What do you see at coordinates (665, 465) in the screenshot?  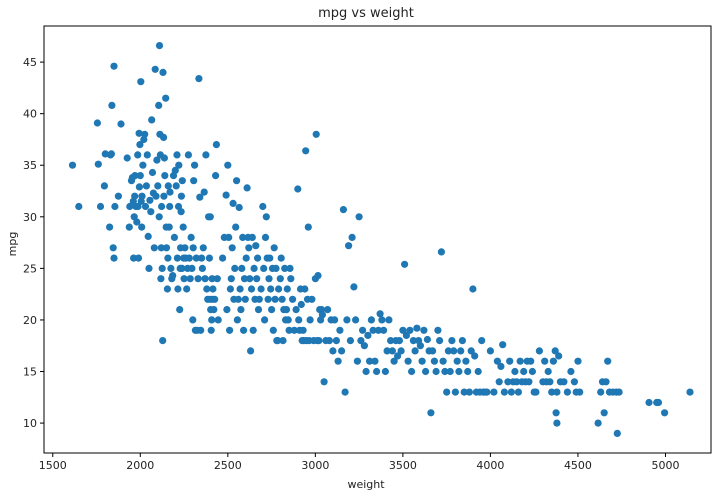 I see `x-tick-label: 5000` at bounding box center [665, 465].